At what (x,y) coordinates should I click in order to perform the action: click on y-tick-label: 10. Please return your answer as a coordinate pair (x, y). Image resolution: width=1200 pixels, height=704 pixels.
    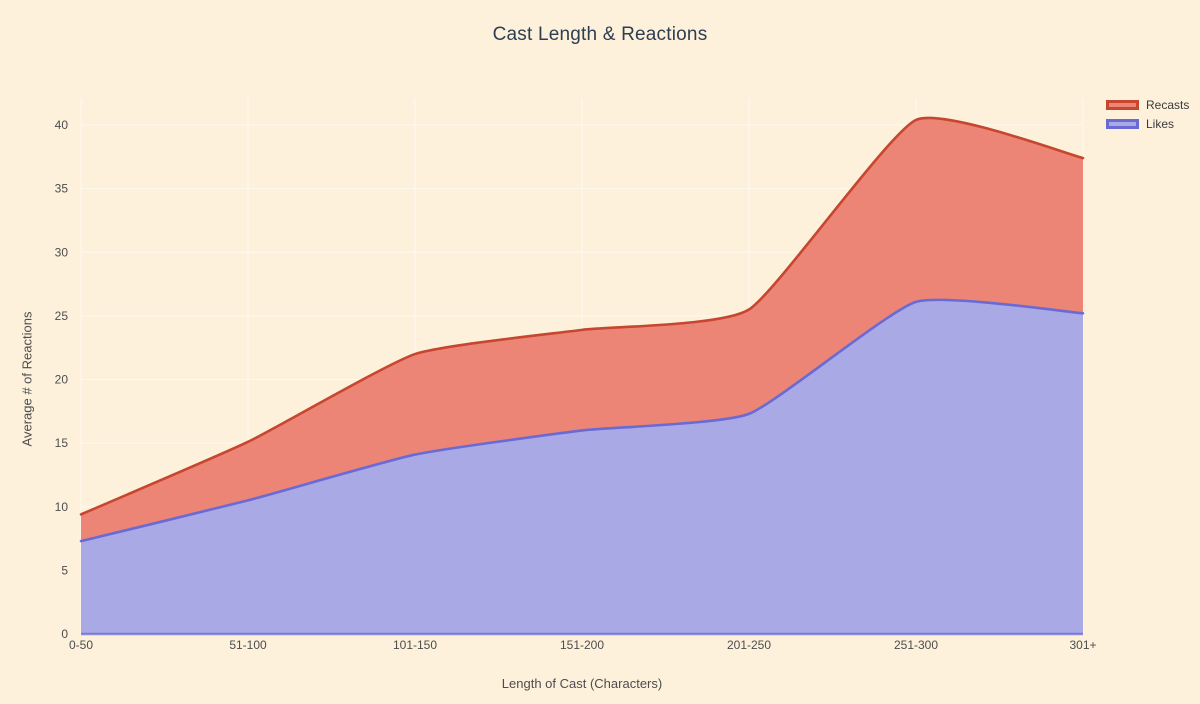
    Looking at the image, I should click on (62, 507).